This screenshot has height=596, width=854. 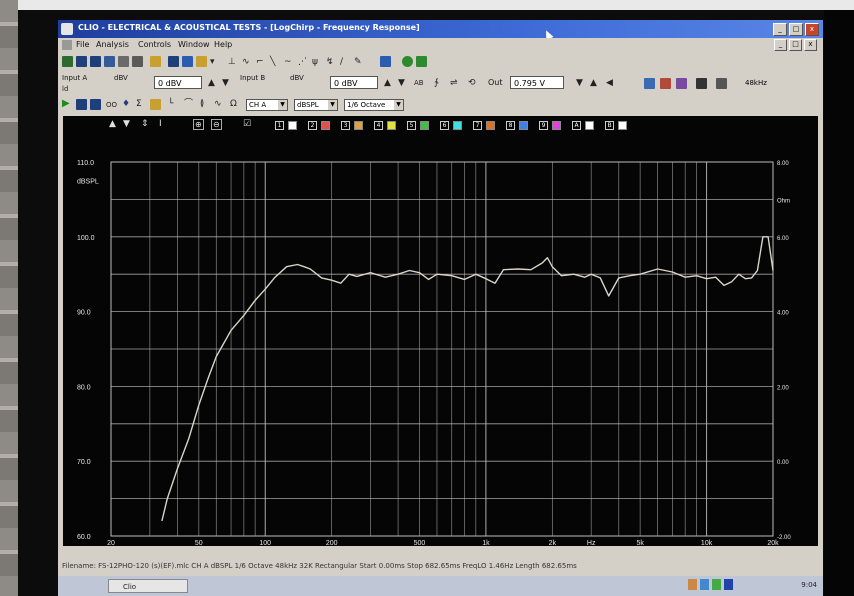 What do you see at coordinates (65, 89) in the screenshot?
I see `input-a-phantom-icon: ld` at bounding box center [65, 89].